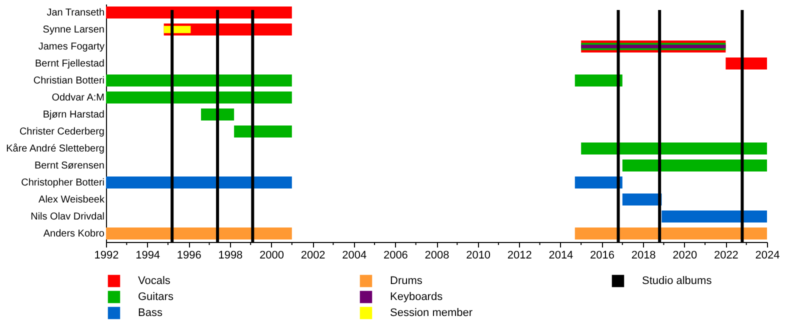  I want to click on y-tick-label: Bernt Sørensen, so click(69, 166).